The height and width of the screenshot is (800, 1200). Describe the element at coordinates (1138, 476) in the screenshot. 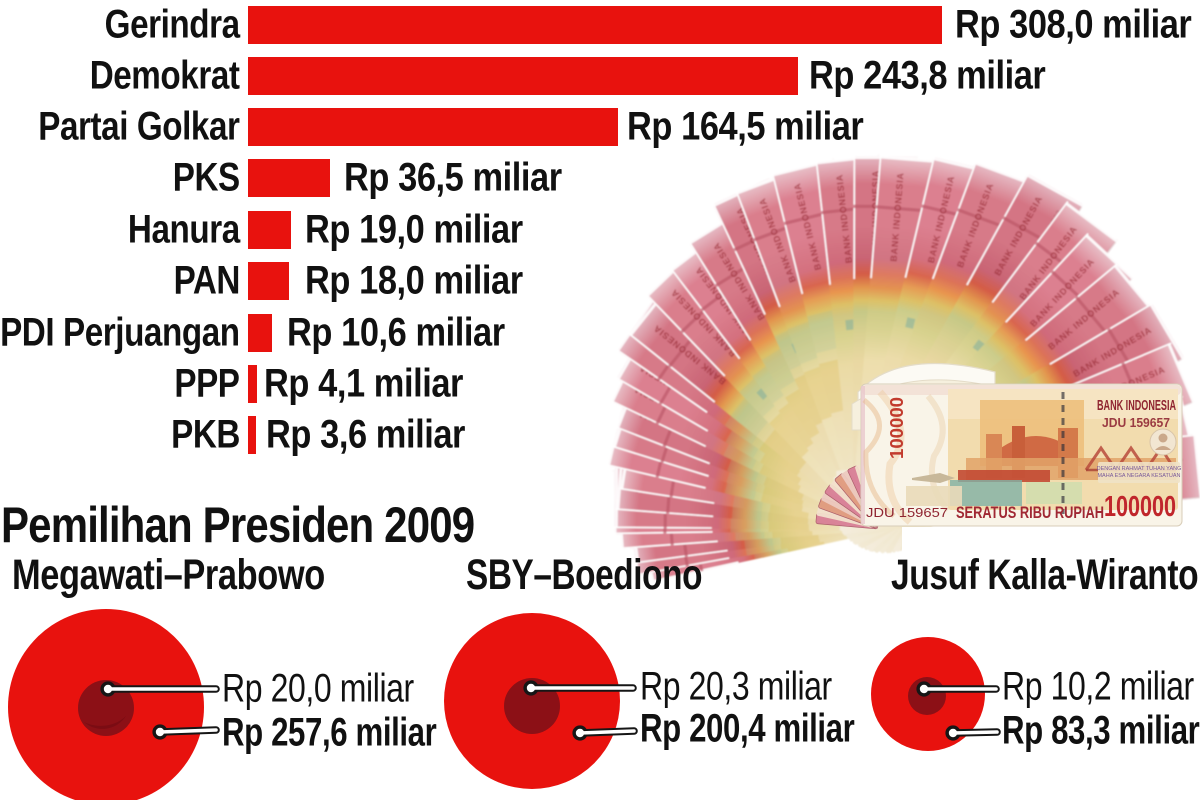

I see `svg-text: MAHA ESA NEGARA KESATUAN` at that location.